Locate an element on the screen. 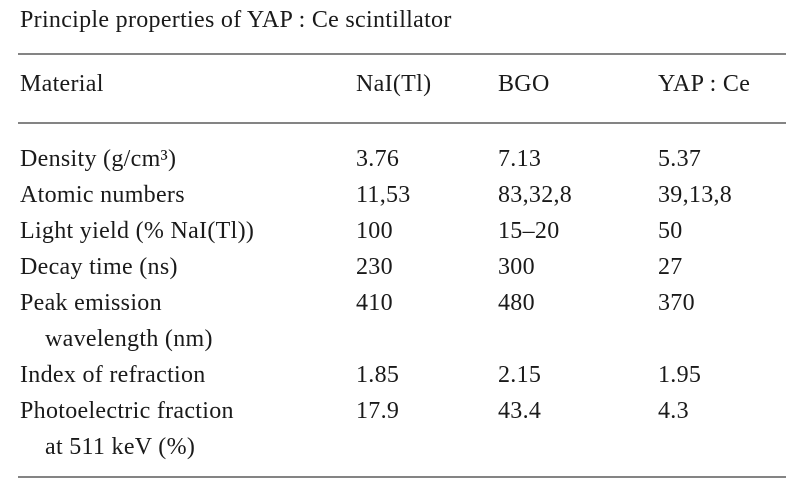 The height and width of the screenshot is (489, 810). table-header-row: Material NaI(Tl) BGO YAP : Ce is located at coordinates (415, 84).